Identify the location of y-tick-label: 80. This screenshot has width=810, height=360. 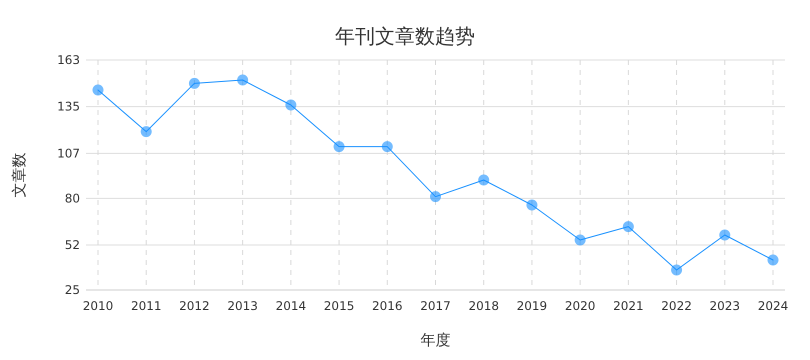
(72, 198).